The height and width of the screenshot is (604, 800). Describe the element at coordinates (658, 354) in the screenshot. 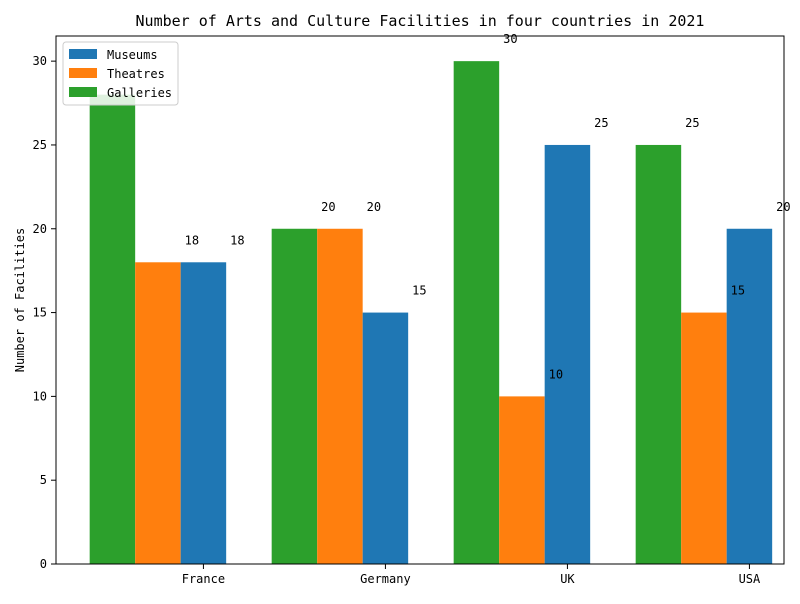

I see `bar-galleries-usa` at that location.